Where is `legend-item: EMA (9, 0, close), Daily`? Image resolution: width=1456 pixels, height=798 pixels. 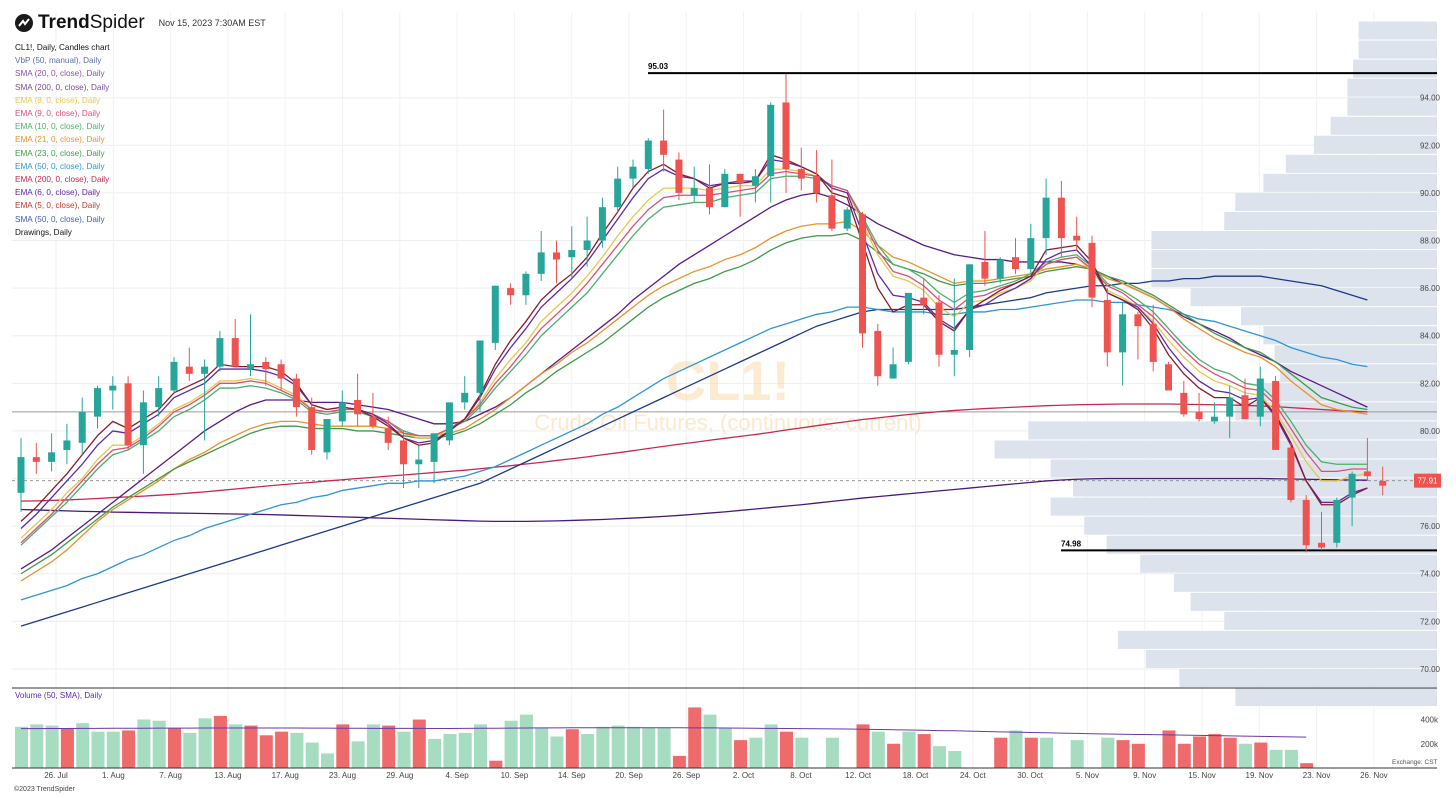 legend-item: EMA (9, 0, close), Daily is located at coordinates (58, 114).